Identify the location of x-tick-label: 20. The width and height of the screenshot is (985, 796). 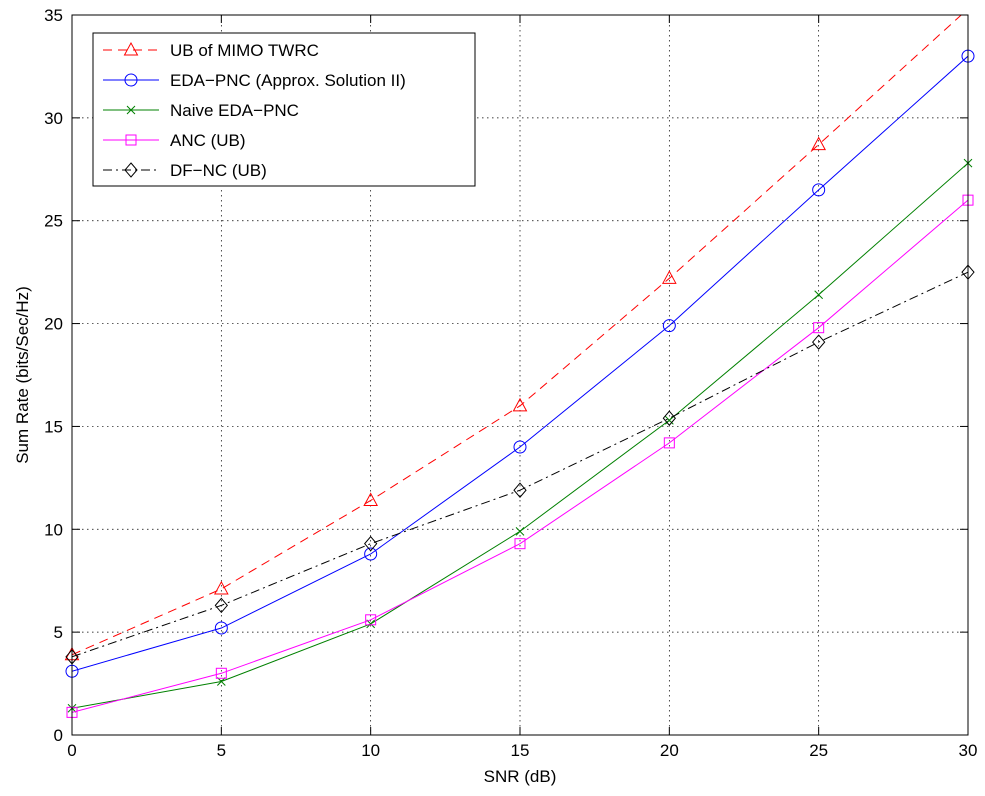
(669, 750).